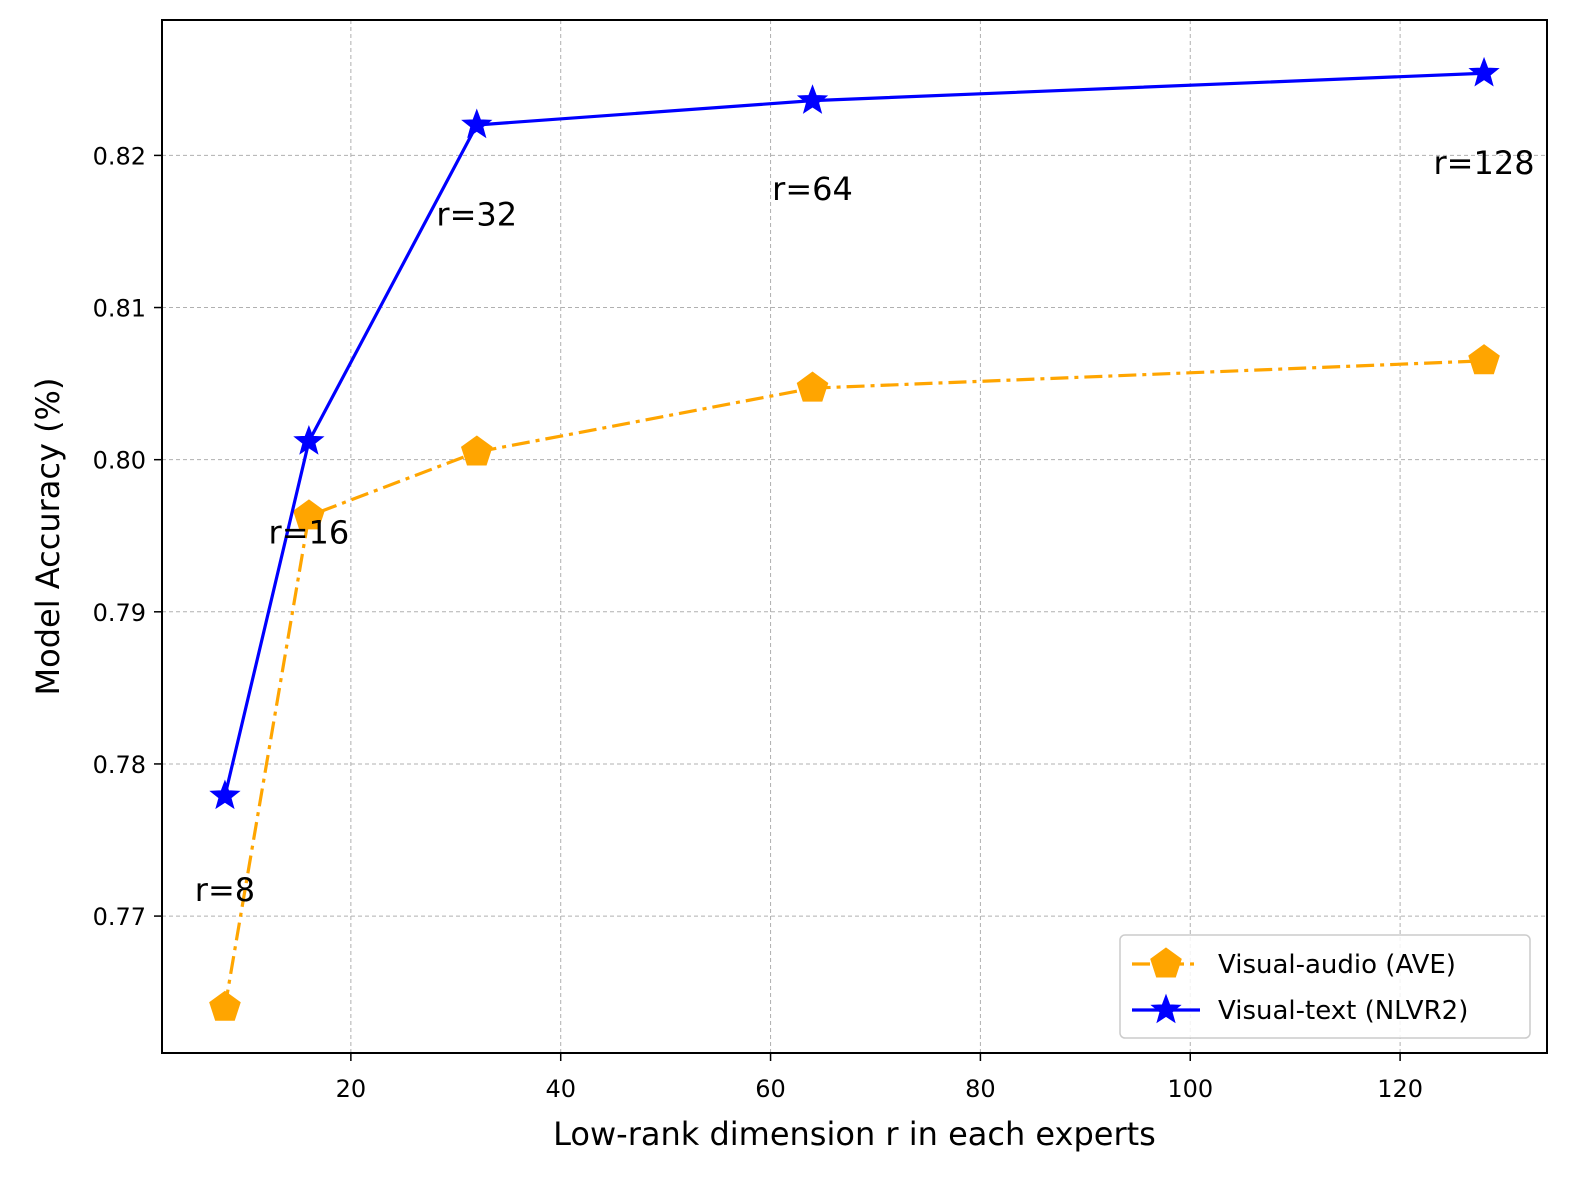  Describe the element at coordinates (119, 309) in the screenshot. I see `y-tick-label: 0.81` at that location.